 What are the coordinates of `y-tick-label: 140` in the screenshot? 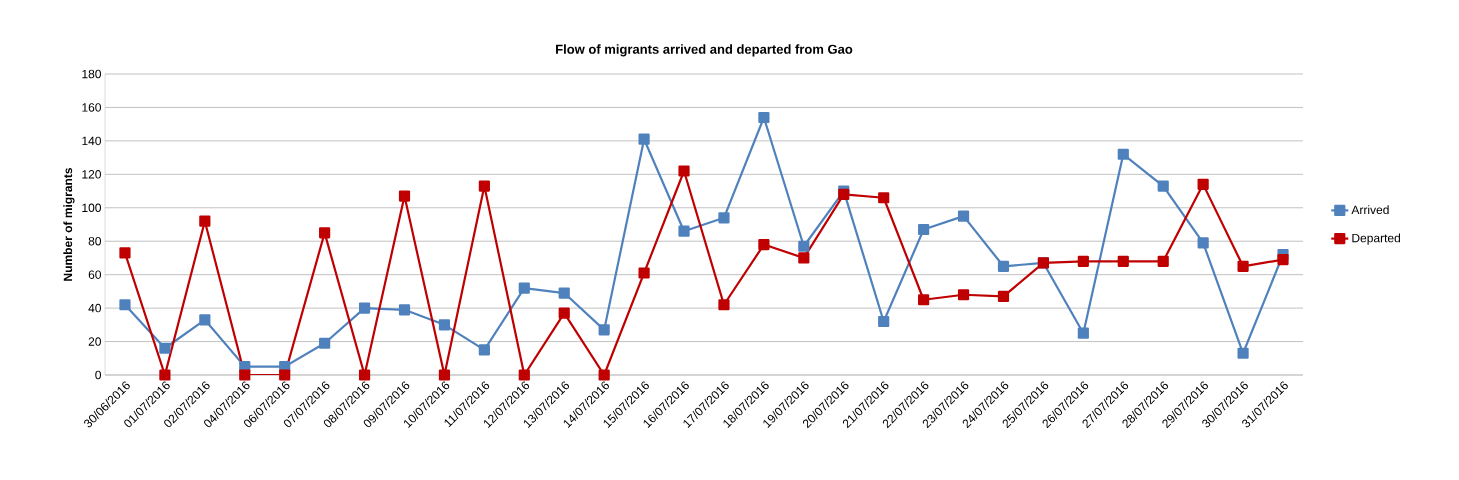 It's located at (91, 141).